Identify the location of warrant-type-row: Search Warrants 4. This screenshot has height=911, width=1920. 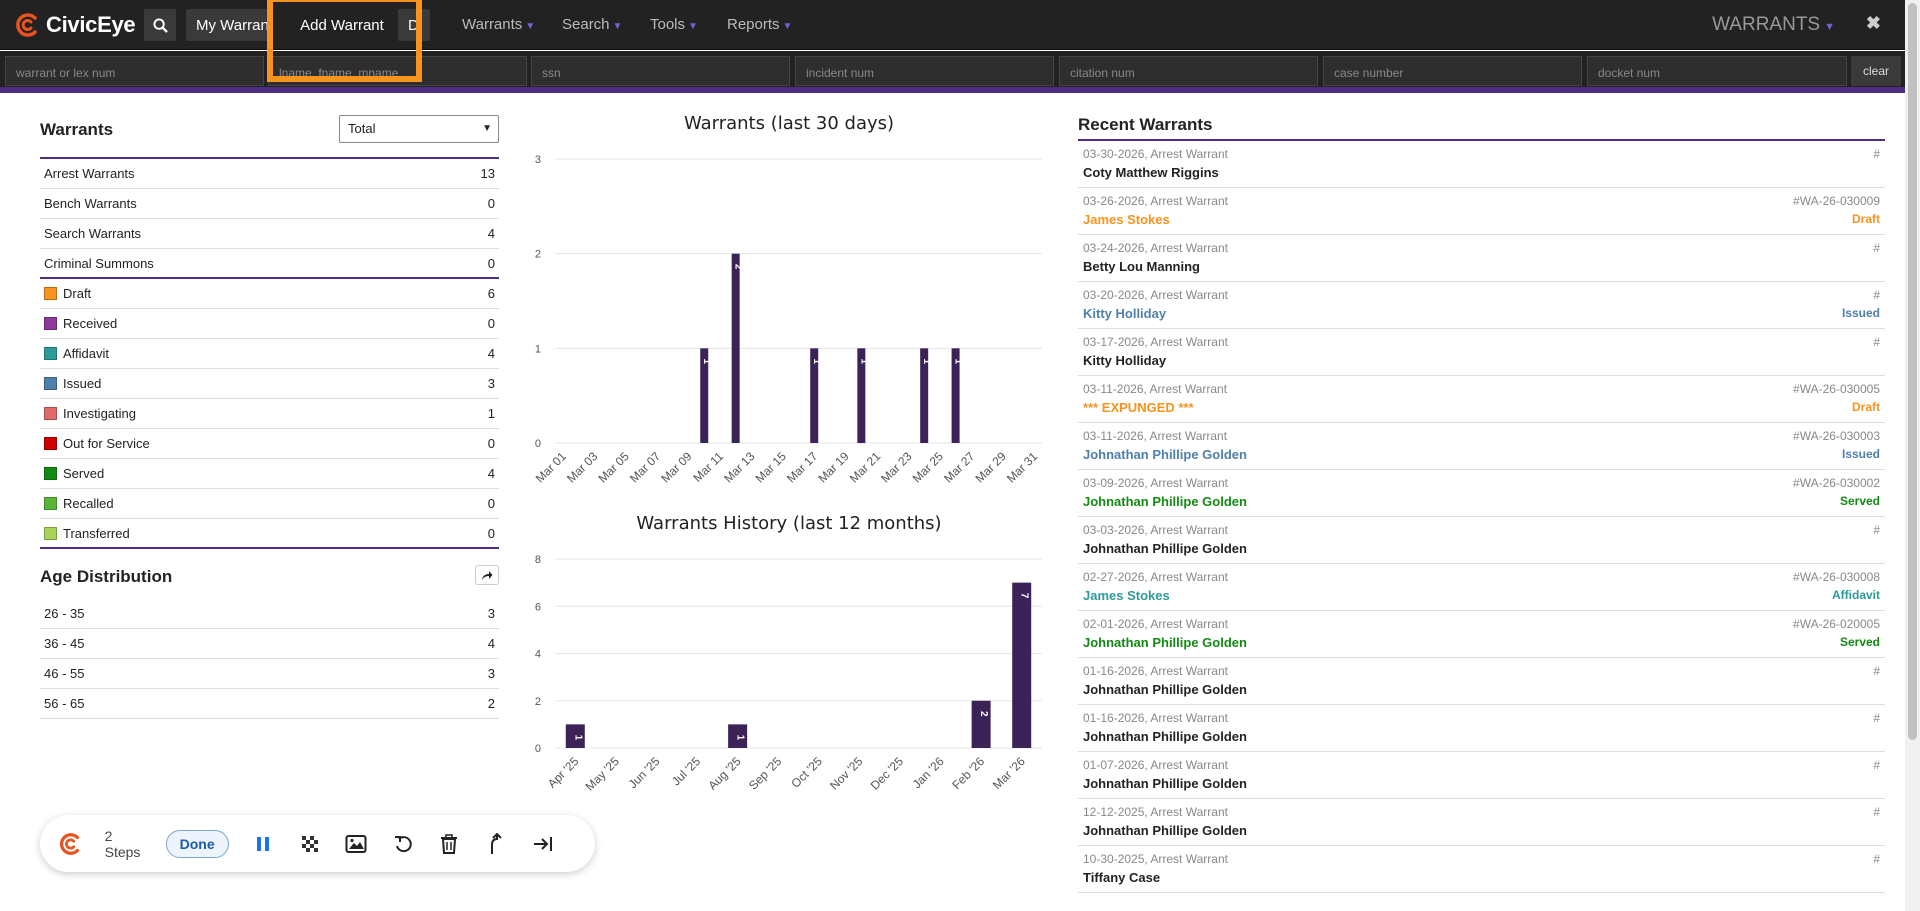
(269, 234).